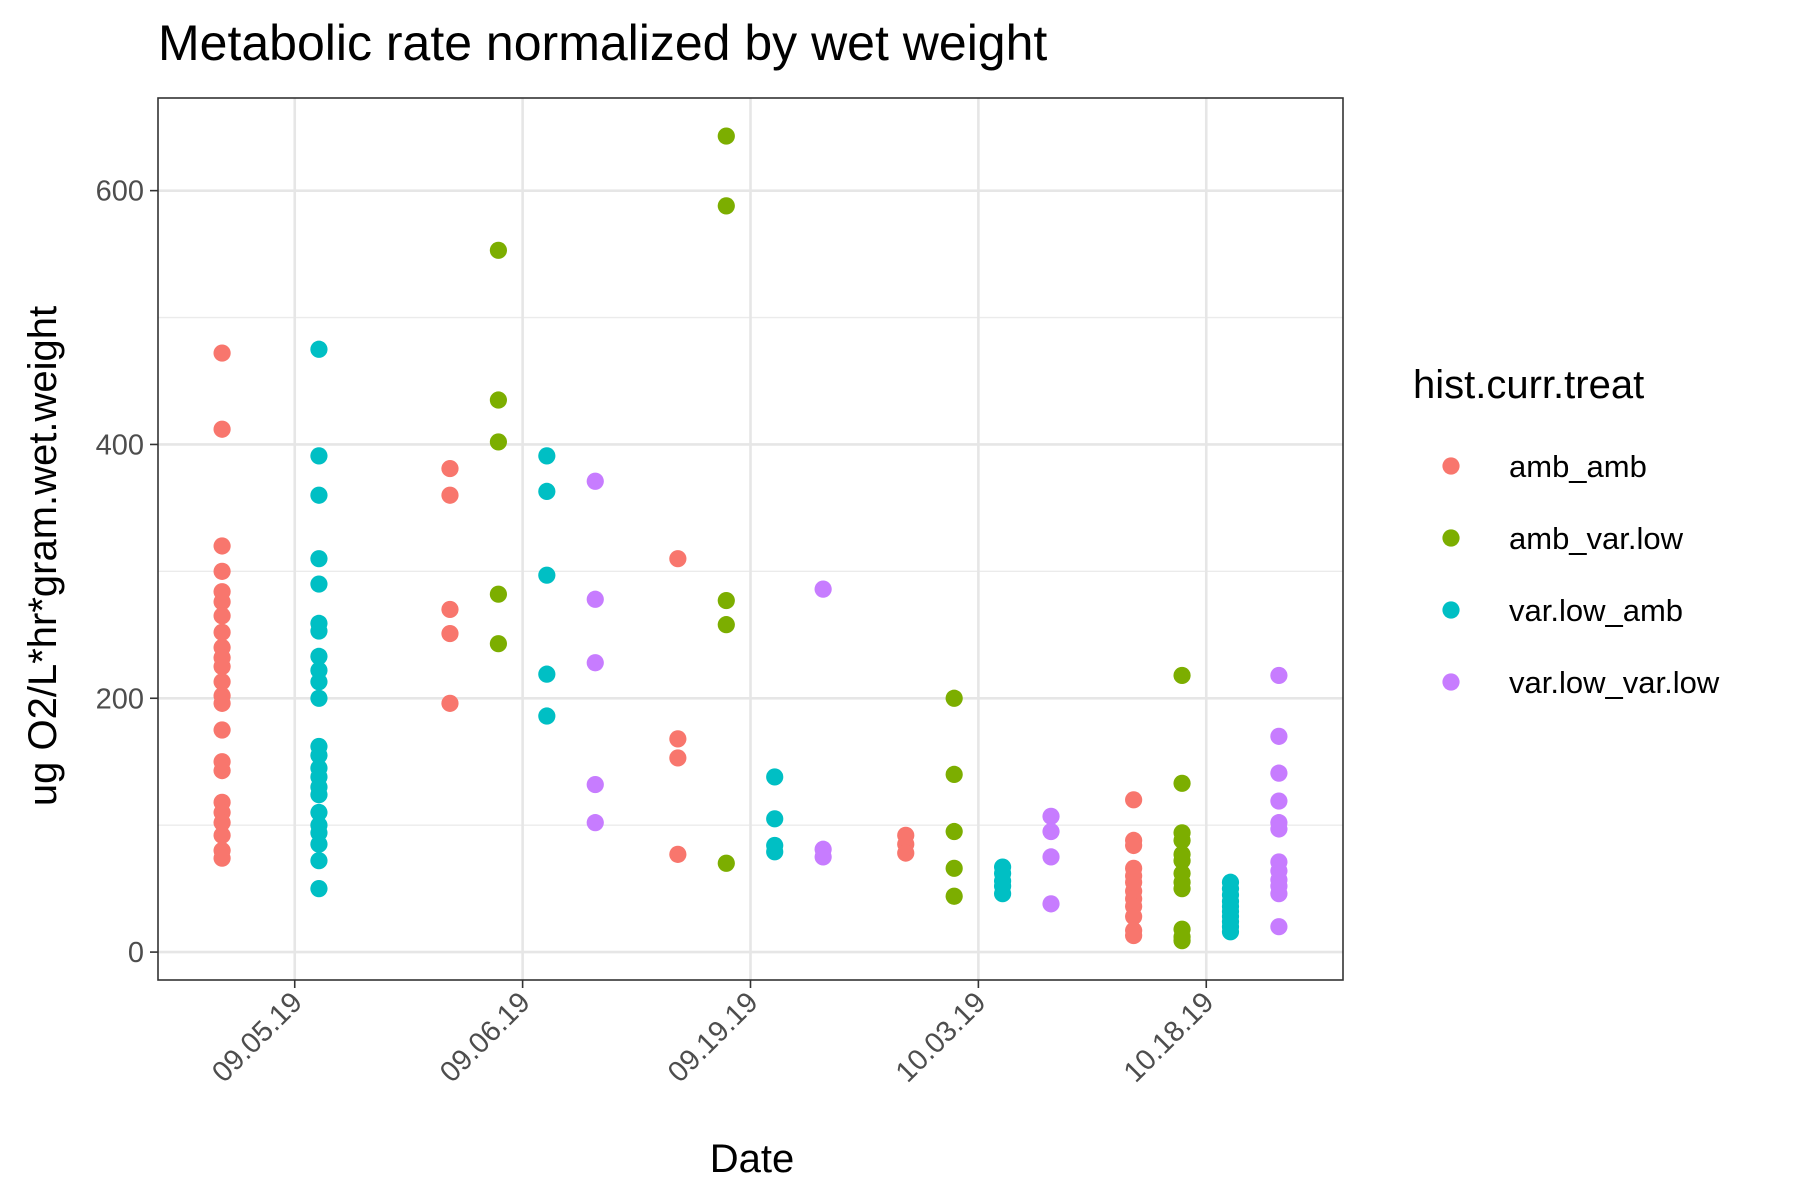 Image resolution: width=1800 pixels, height=1200 pixels. Describe the element at coordinates (1614, 682) in the screenshot. I see `legend-label: var.low_var.low` at that location.